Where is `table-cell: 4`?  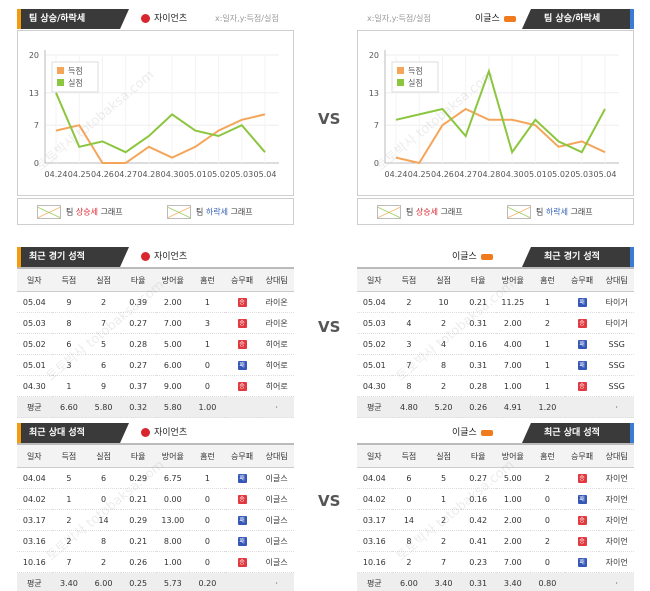
table-cell: 4 is located at coordinates (409, 323).